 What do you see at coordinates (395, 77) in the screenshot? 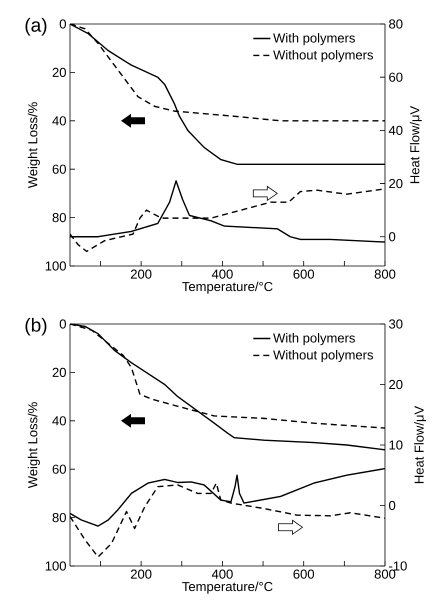
I see `y2-tick-label: 60` at bounding box center [395, 77].